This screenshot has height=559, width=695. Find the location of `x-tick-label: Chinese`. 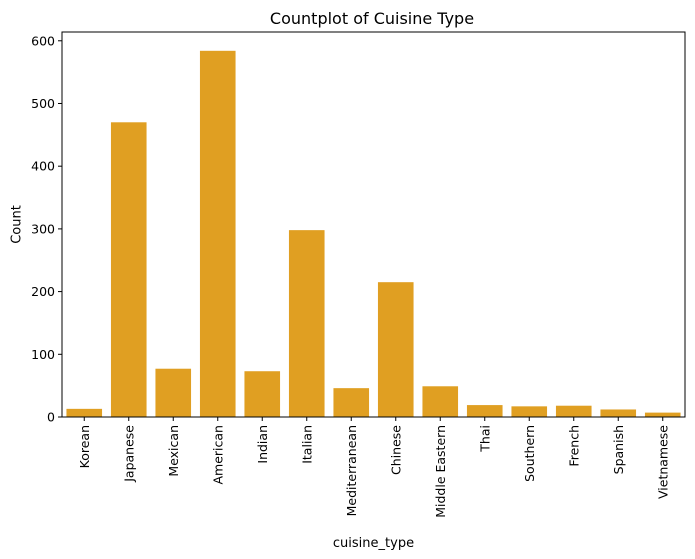

x-tick-label: Chinese is located at coordinates (395, 450).